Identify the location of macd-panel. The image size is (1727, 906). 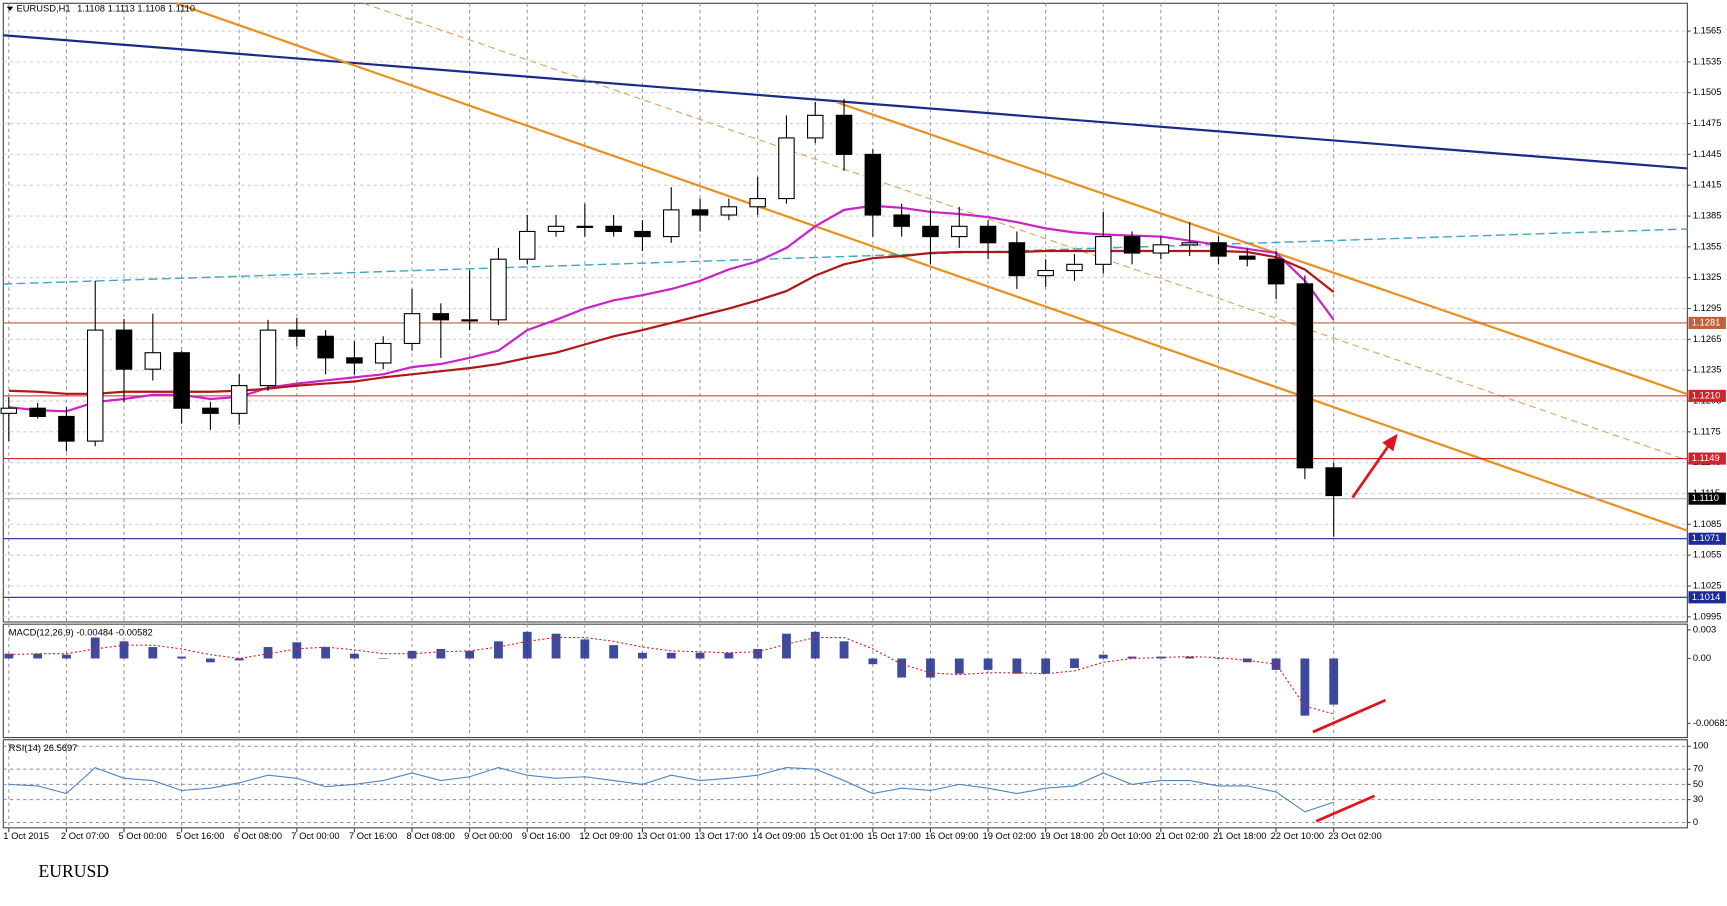
(845, 681).